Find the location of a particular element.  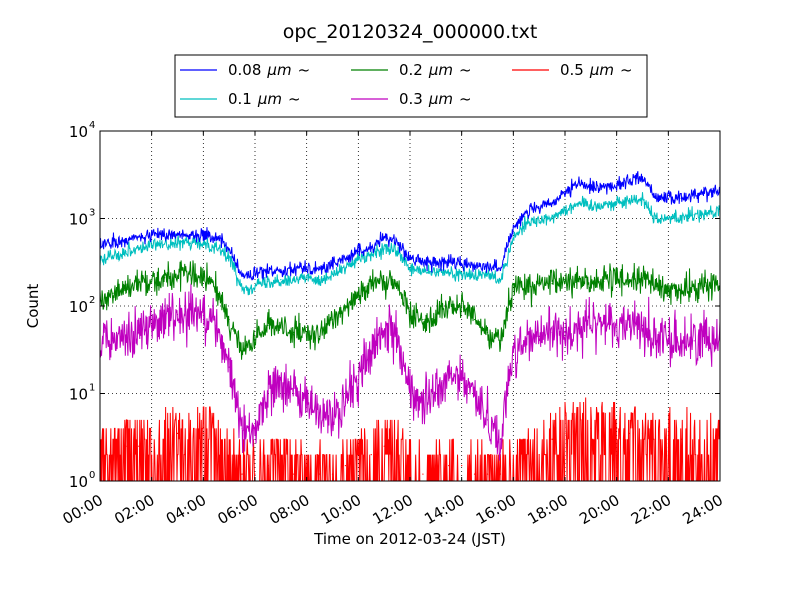

chart-title: opc_20120324_000000.txt is located at coordinates (410, 32).